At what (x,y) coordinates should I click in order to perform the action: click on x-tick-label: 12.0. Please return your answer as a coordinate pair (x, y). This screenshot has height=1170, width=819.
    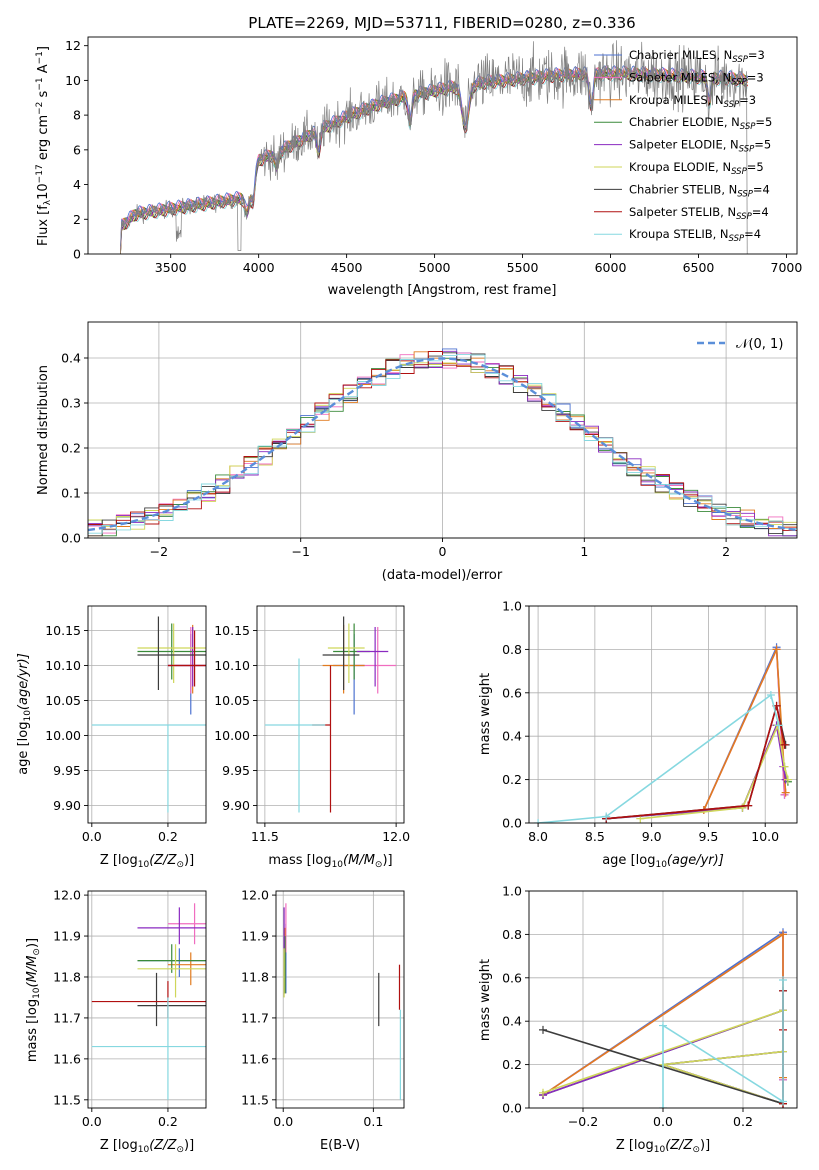
    Looking at the image, I should click on (396, 836).